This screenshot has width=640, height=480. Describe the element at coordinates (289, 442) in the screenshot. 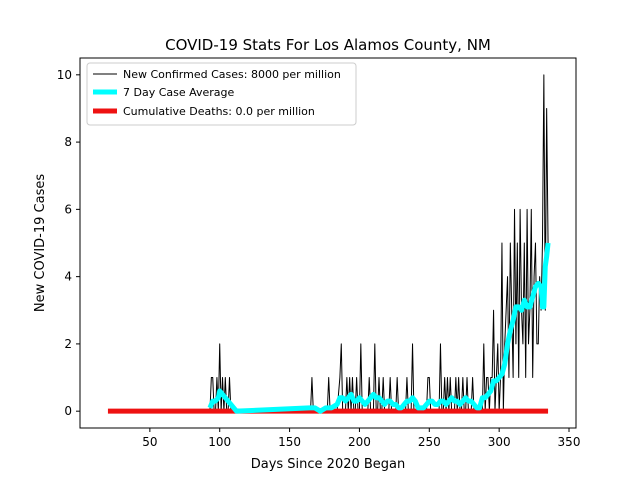

I see `x-tick-label-150: 150` at that location.